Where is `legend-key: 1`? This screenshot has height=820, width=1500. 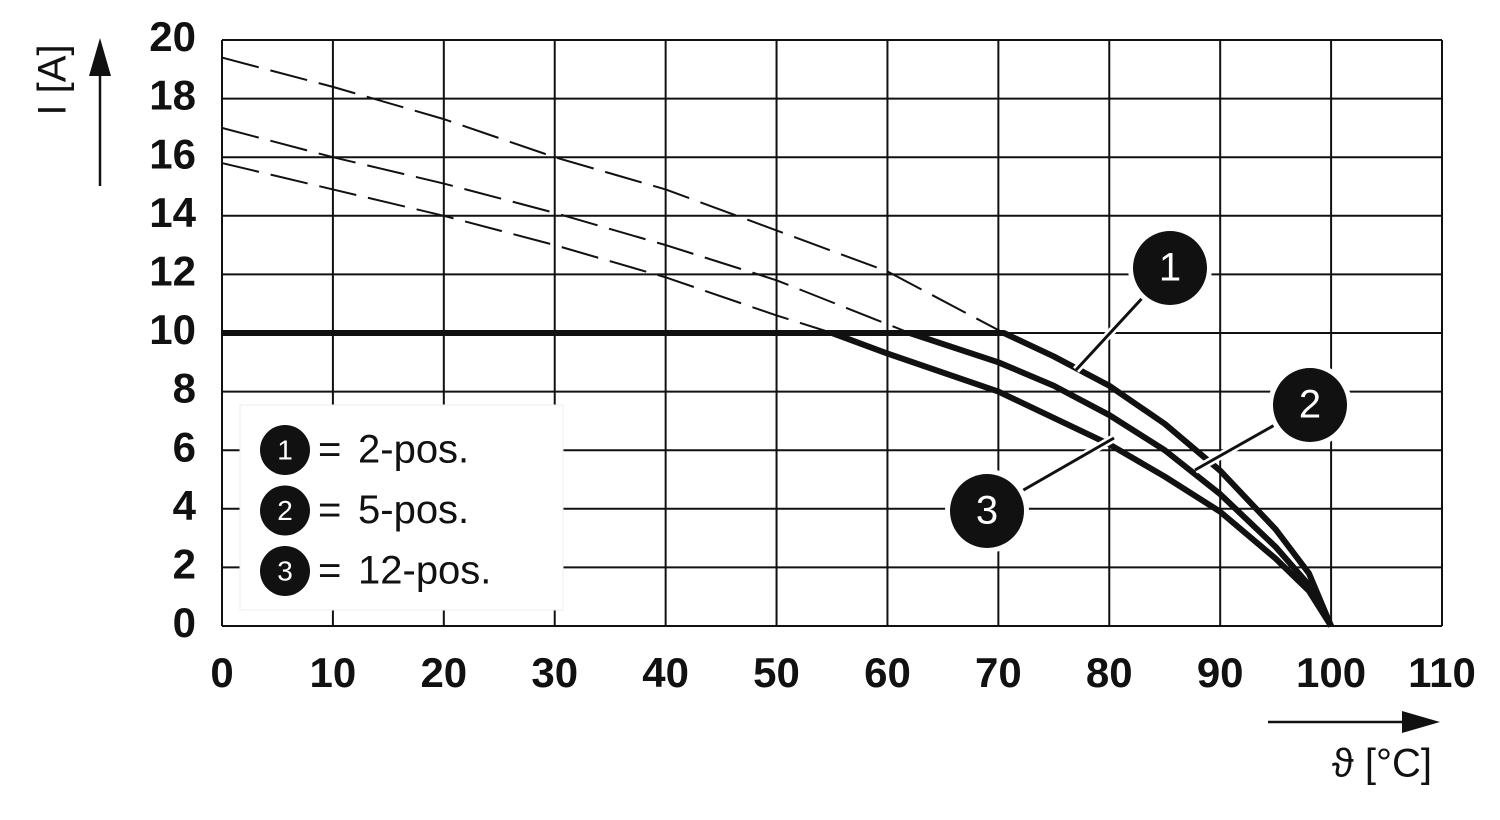 legend-key: 1 is located at coordinates (285, 449).